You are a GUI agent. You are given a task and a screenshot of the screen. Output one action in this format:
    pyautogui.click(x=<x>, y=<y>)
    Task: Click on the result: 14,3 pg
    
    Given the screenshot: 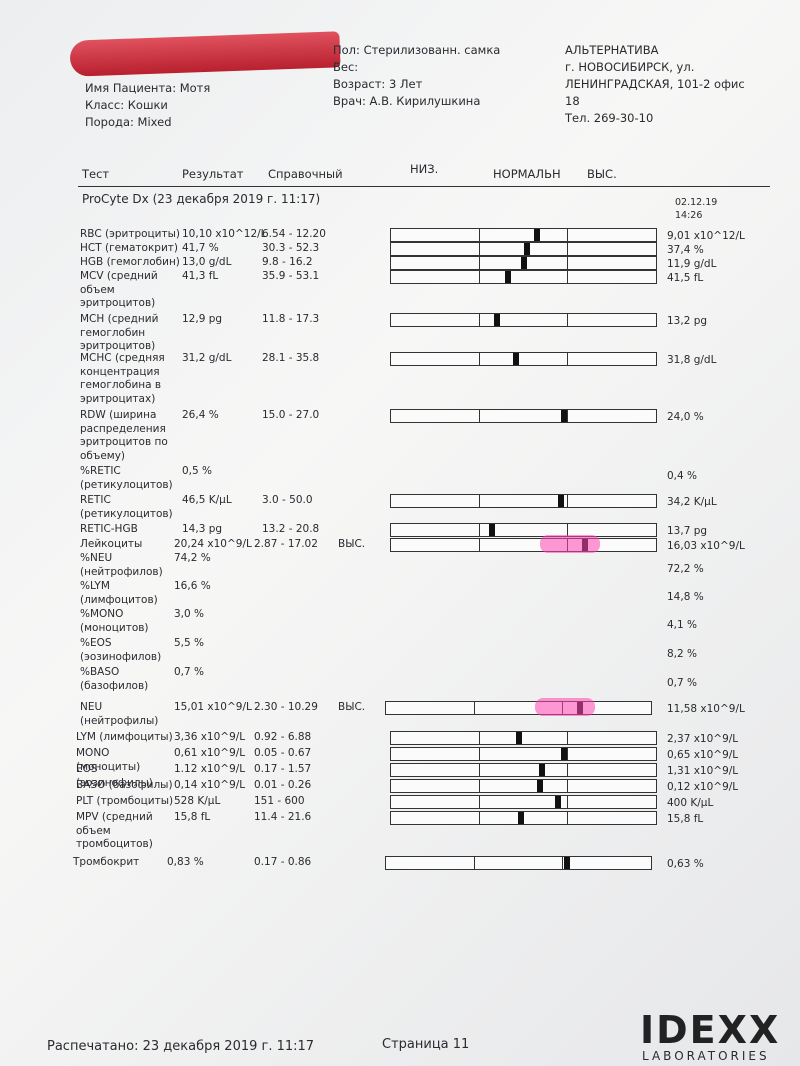 What is the action you would take?
    pyautogui.click(x=202, y=529)
    